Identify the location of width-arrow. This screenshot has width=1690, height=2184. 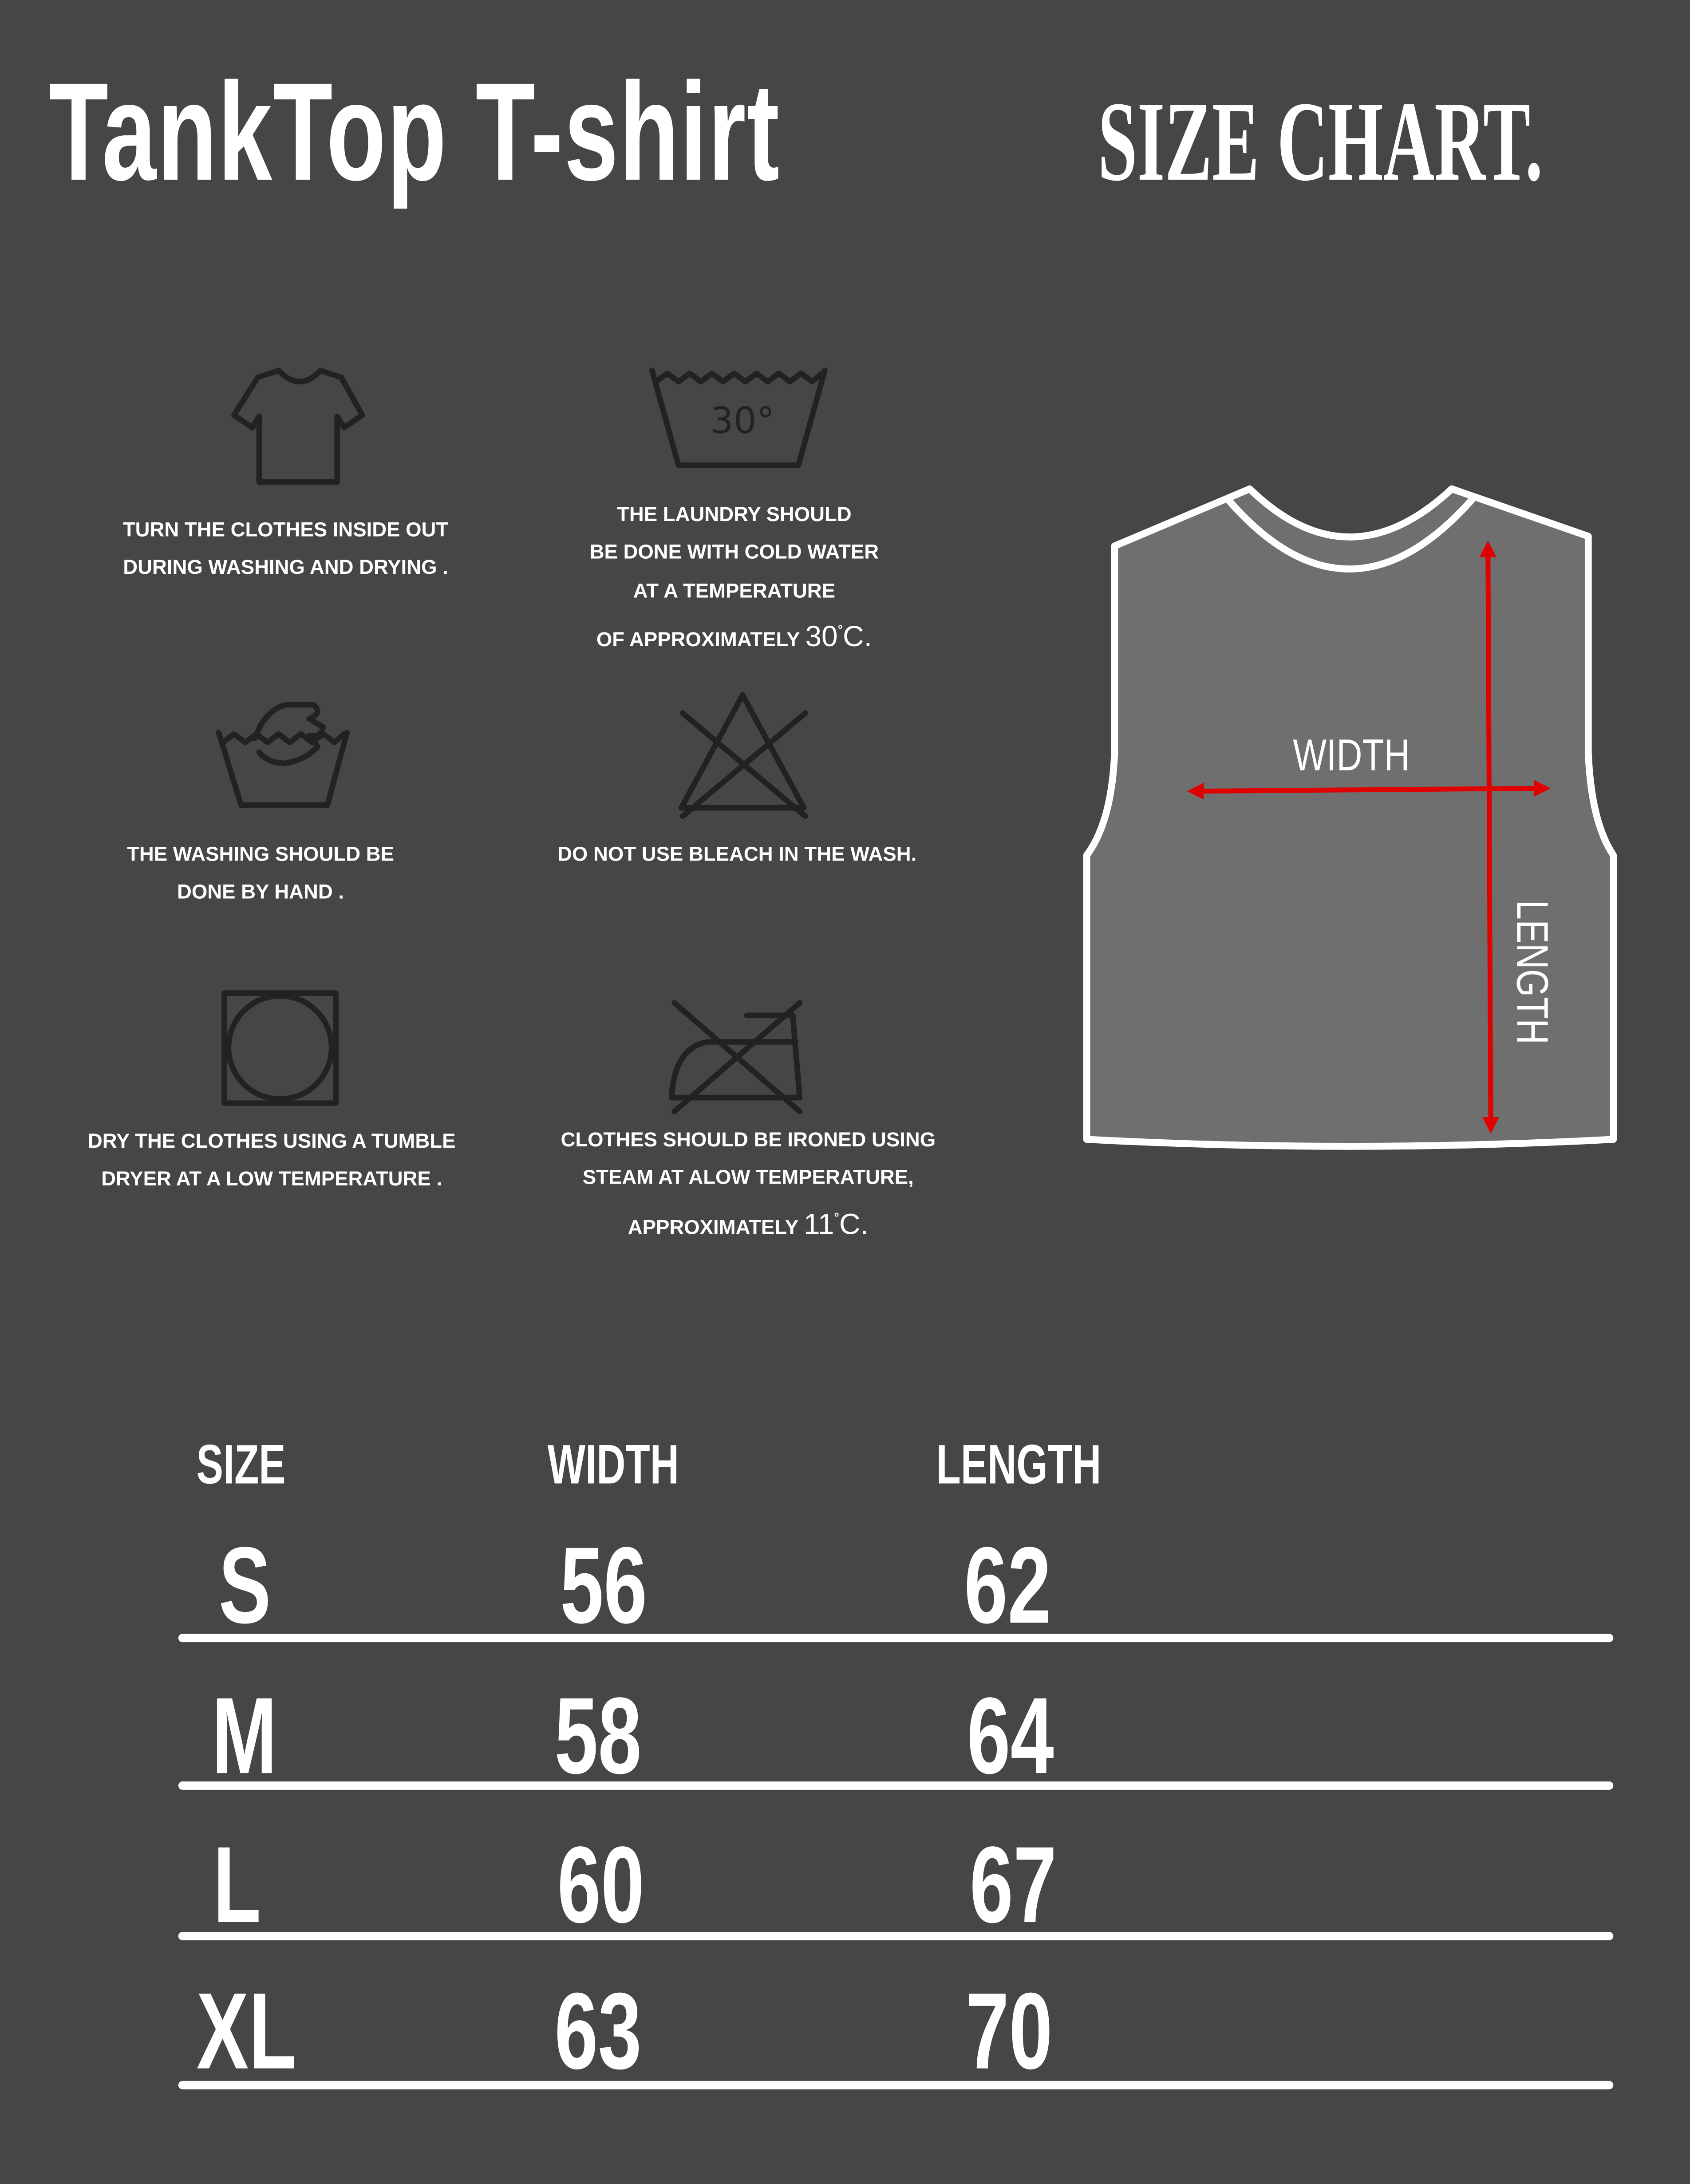
(1368, 790).